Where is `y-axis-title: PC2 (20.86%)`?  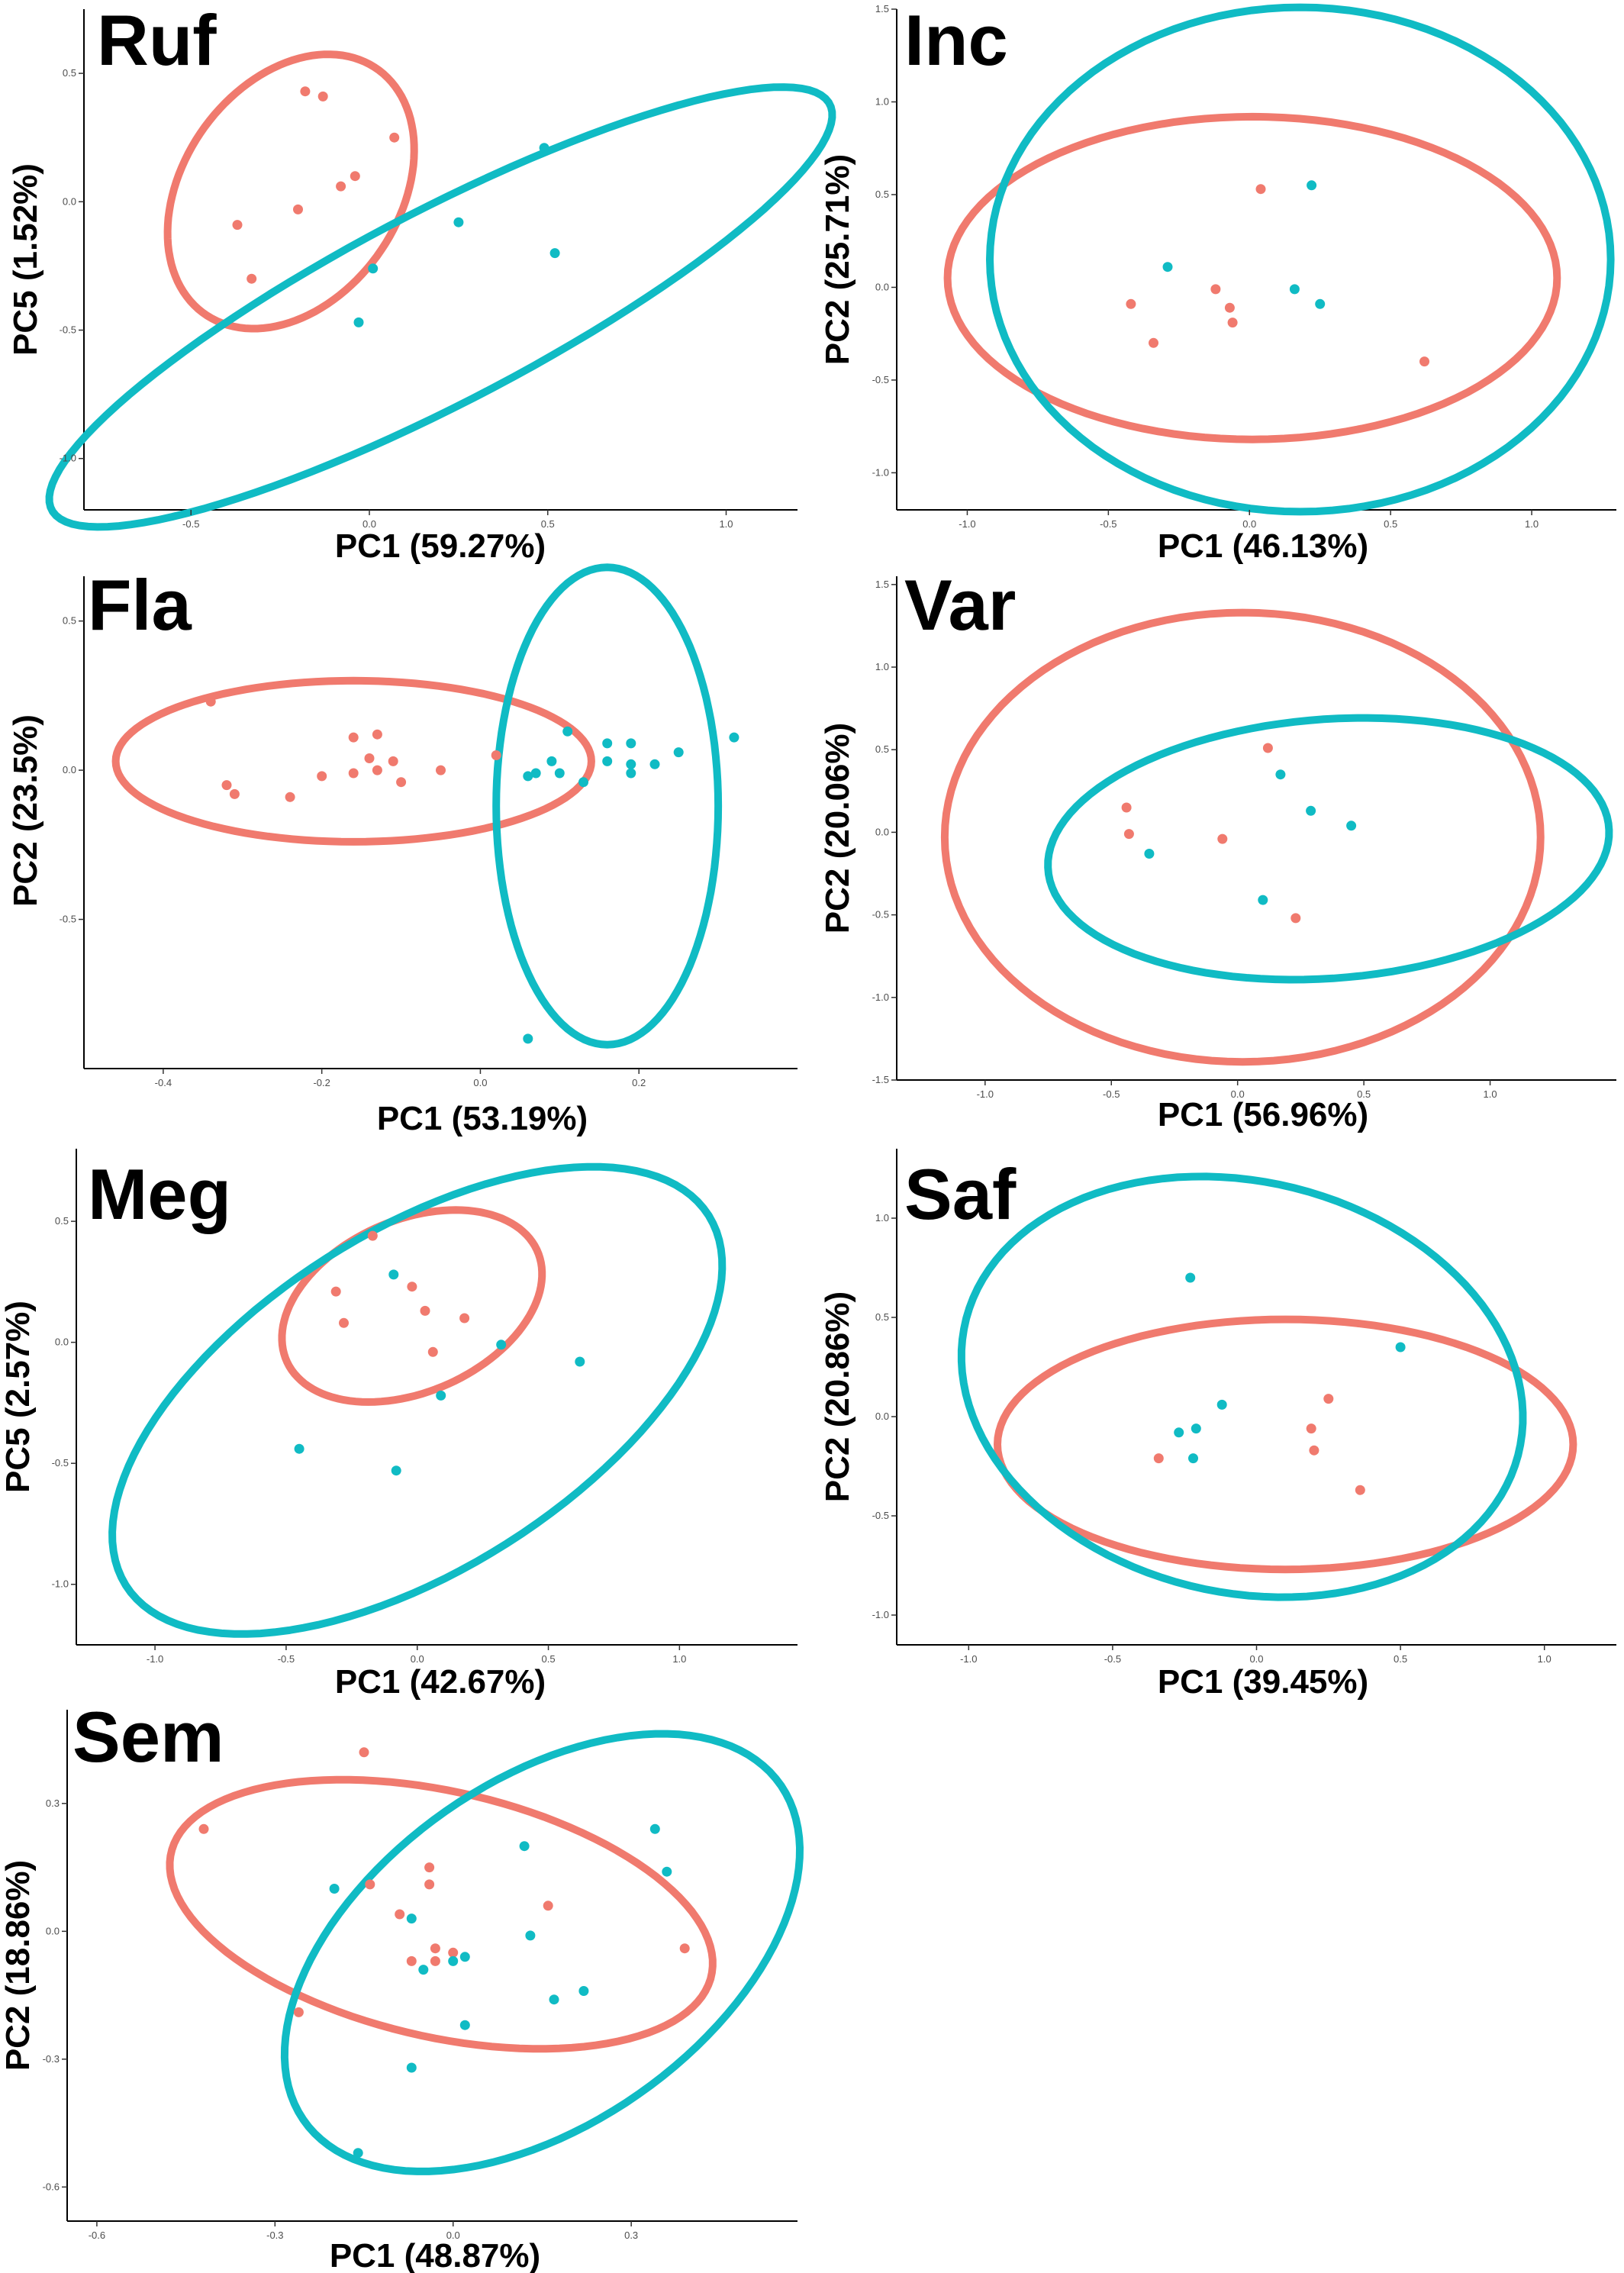 y-axis-title: PC2 (20.86%) is located at coordinates (837, 1396).